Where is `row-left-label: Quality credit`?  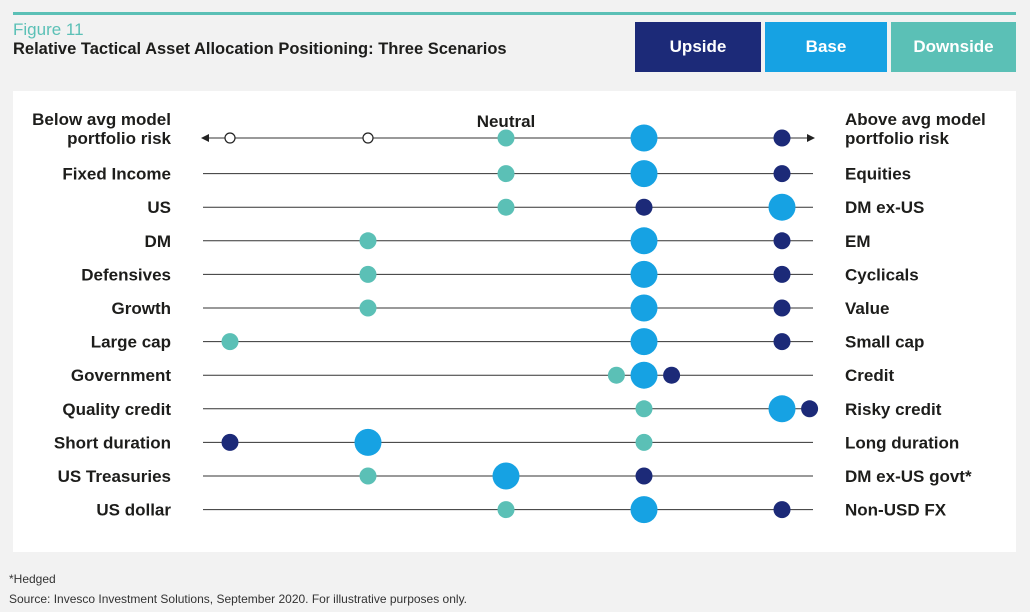 row-left-label: Quality credit is located at coordinates (116, 409).